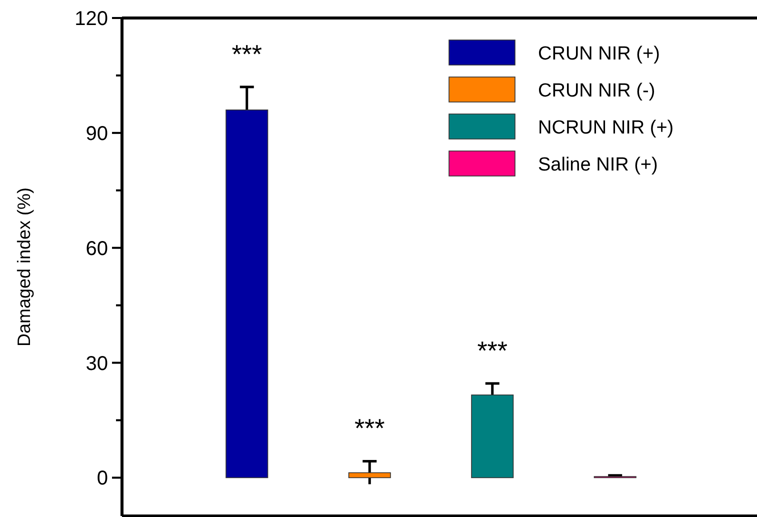 Image resolution: width=757 pixels, height=517 pixels. Describe the element at coordinates (97, 133) in the screenshot. I see `y-tick-label: 90` at that location.